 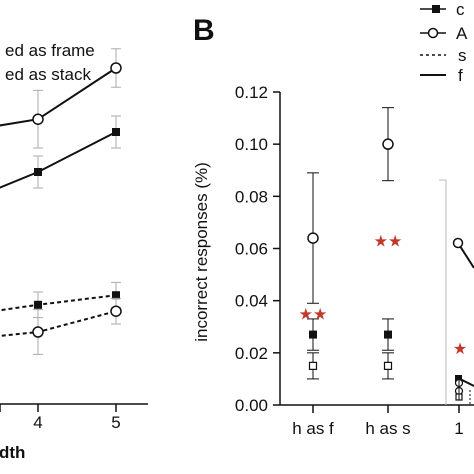 I want to click on third-category-partial: ★, so click(x=456, y=292).